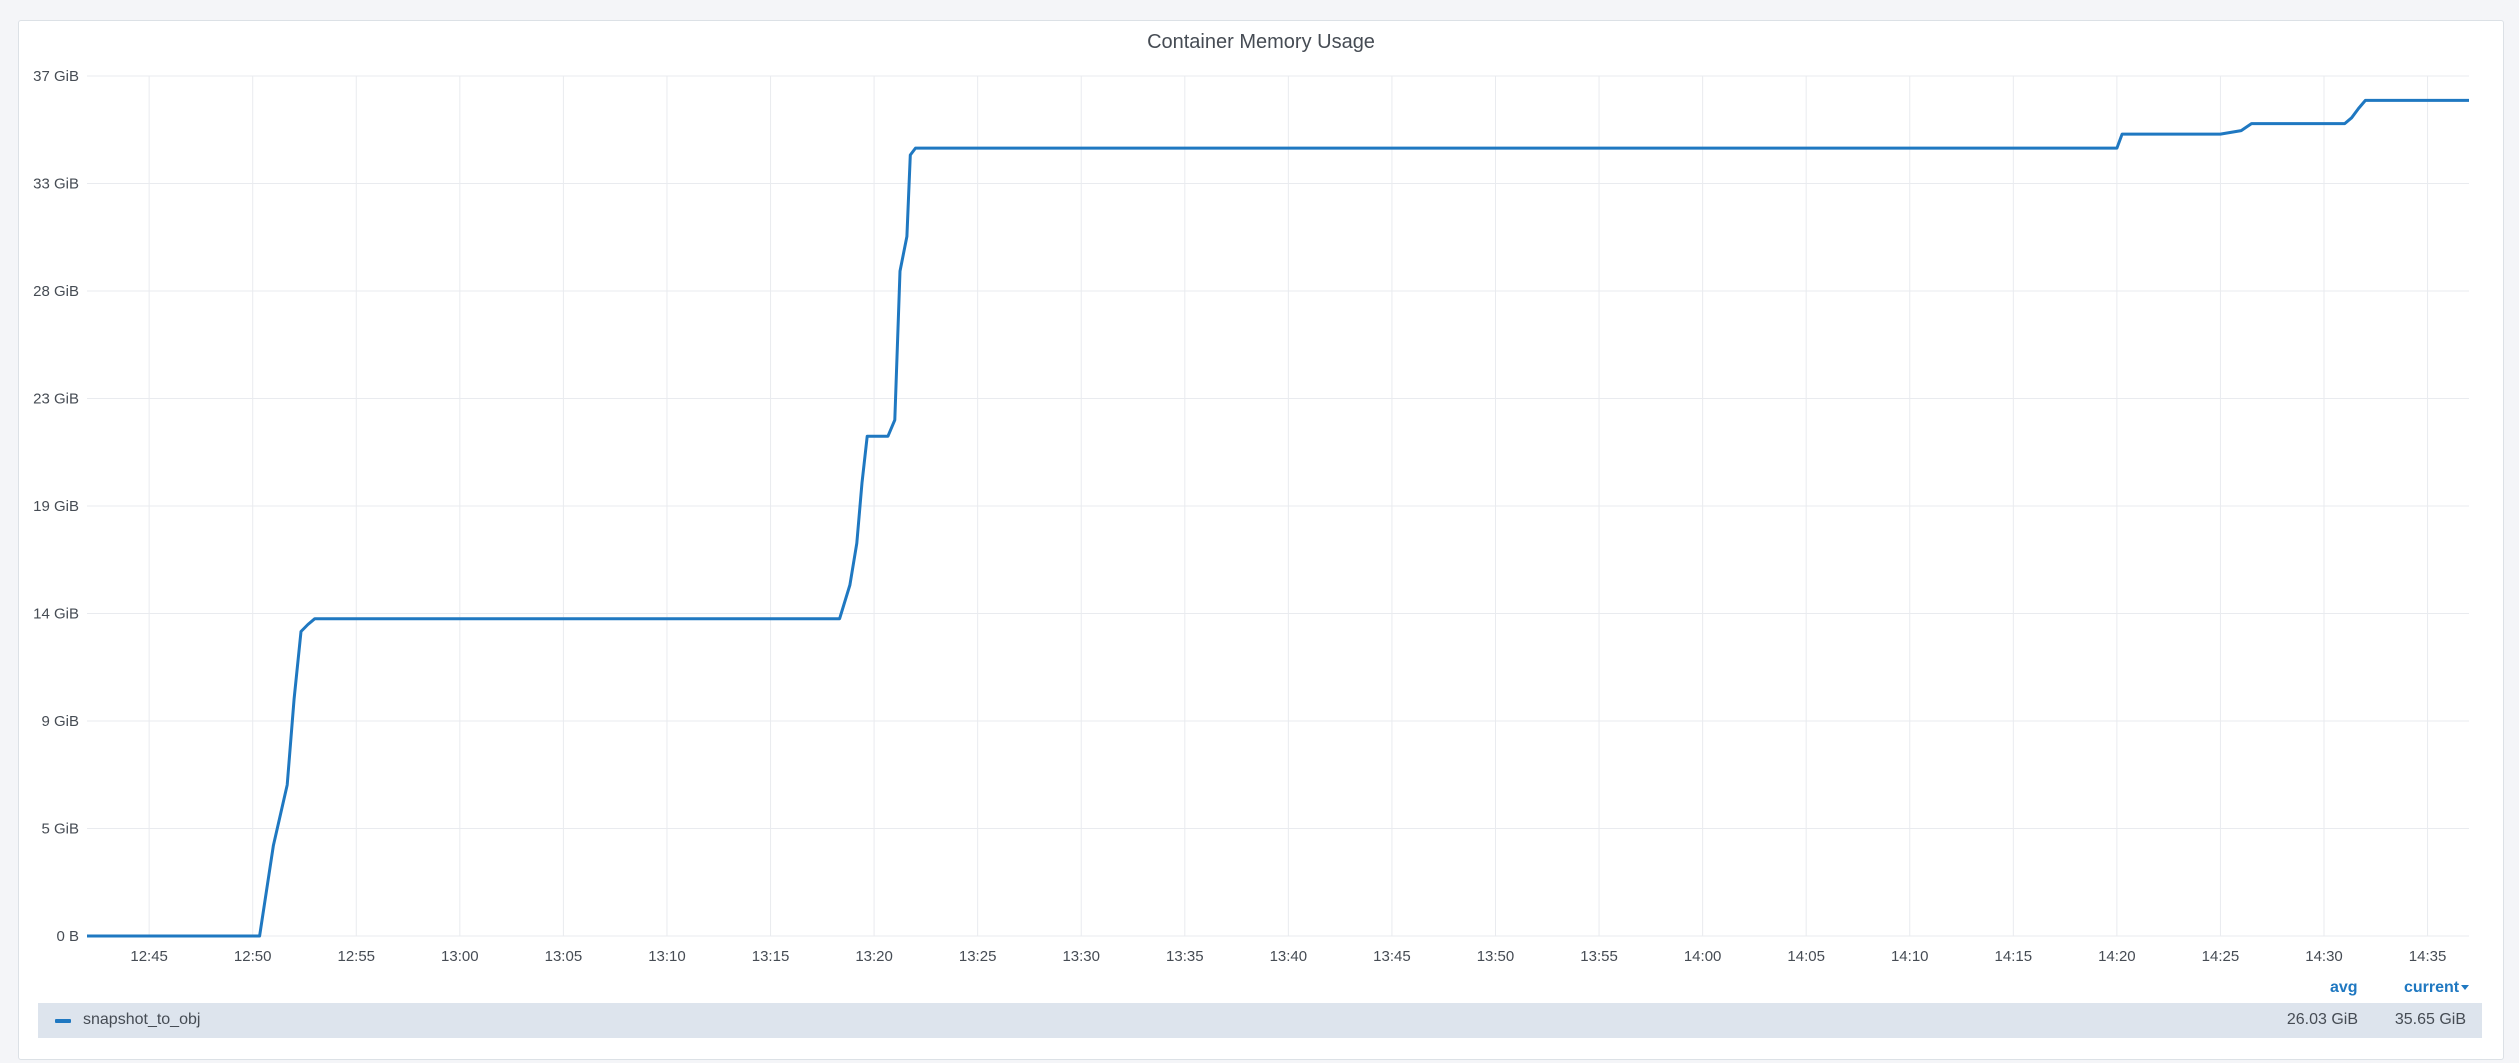 Image resolution: width=2519 pixels, height=1063 pixels. Describe the element at coordinates (2432, 987) in the screenshot. I see `legend-header-current-label: current` at that location.